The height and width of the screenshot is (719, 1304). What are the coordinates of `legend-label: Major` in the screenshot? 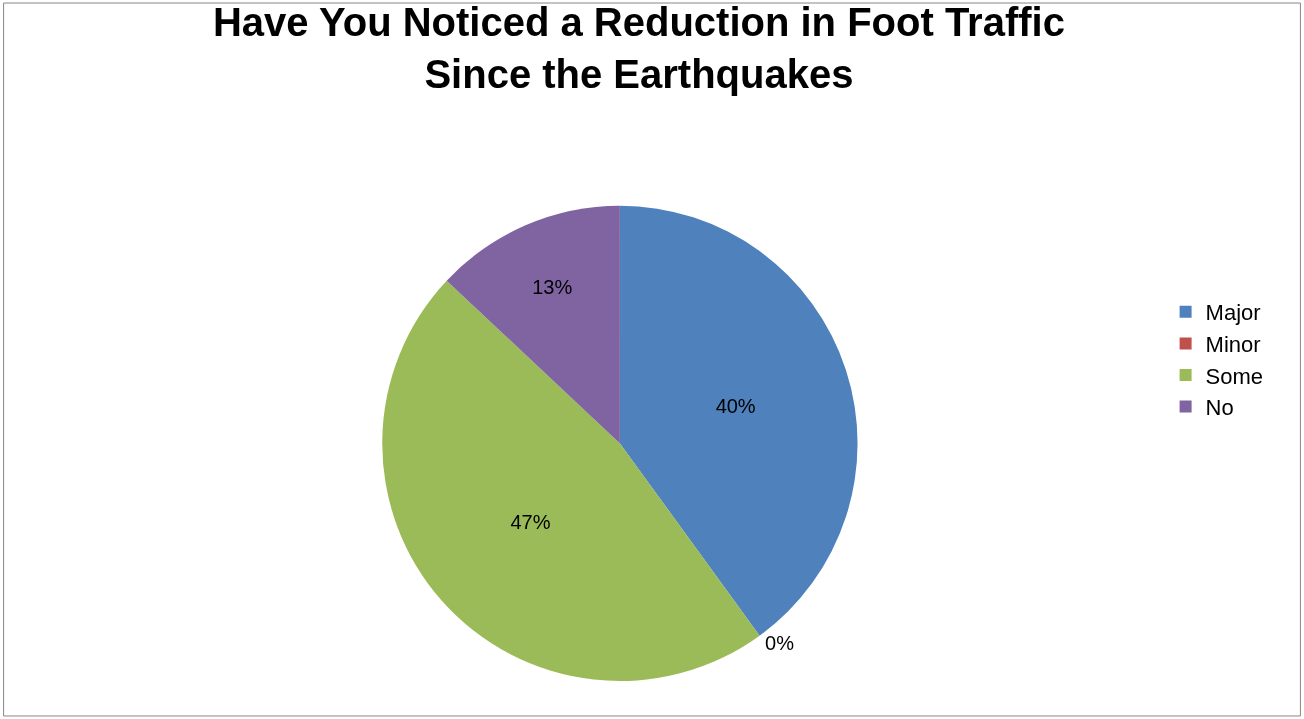 It's located at (1233, 313).